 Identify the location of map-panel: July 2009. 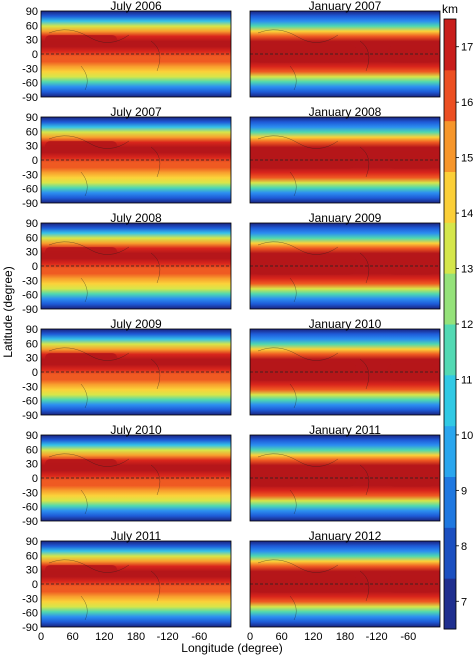
(136, 366).